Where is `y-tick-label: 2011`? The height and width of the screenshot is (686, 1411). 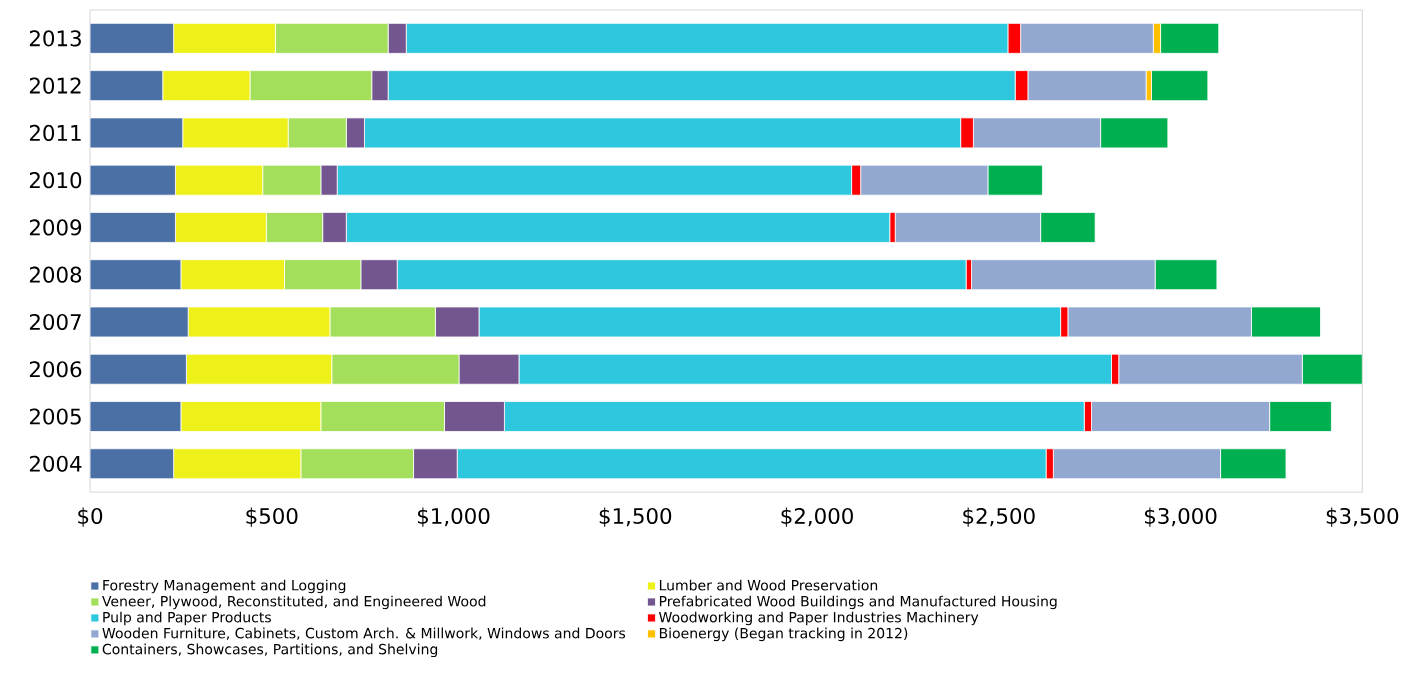
y-tick-label: 2011 is located at coordinates (55, 132).